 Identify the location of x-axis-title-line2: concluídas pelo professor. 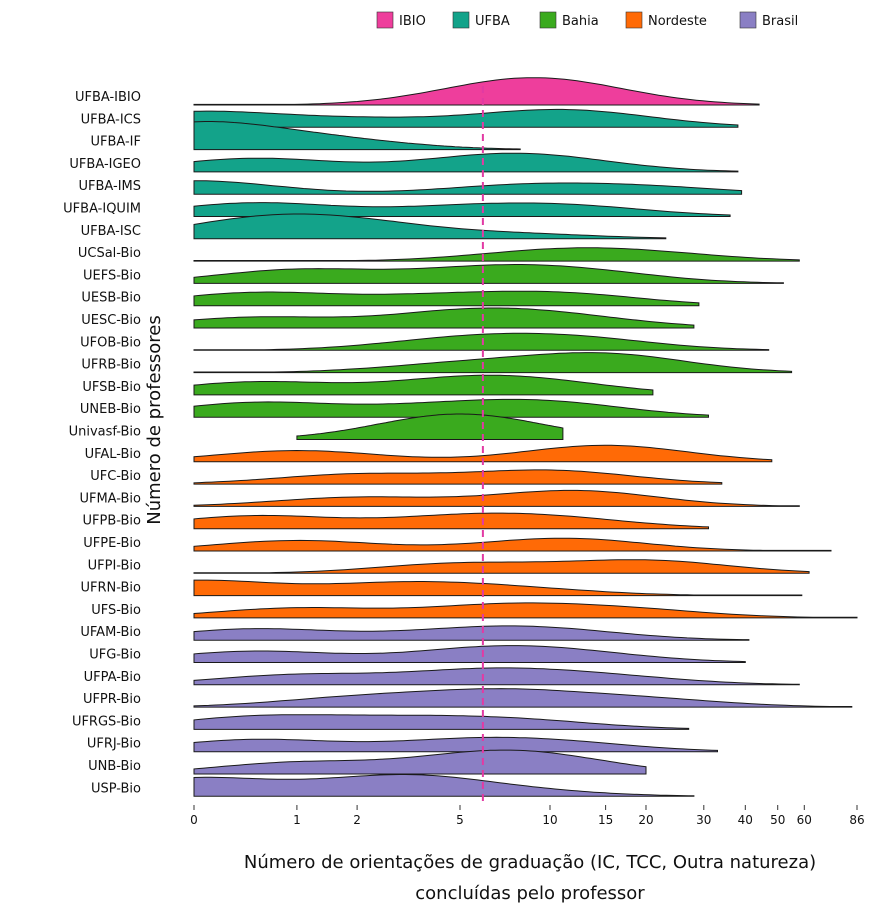
(530, 893).